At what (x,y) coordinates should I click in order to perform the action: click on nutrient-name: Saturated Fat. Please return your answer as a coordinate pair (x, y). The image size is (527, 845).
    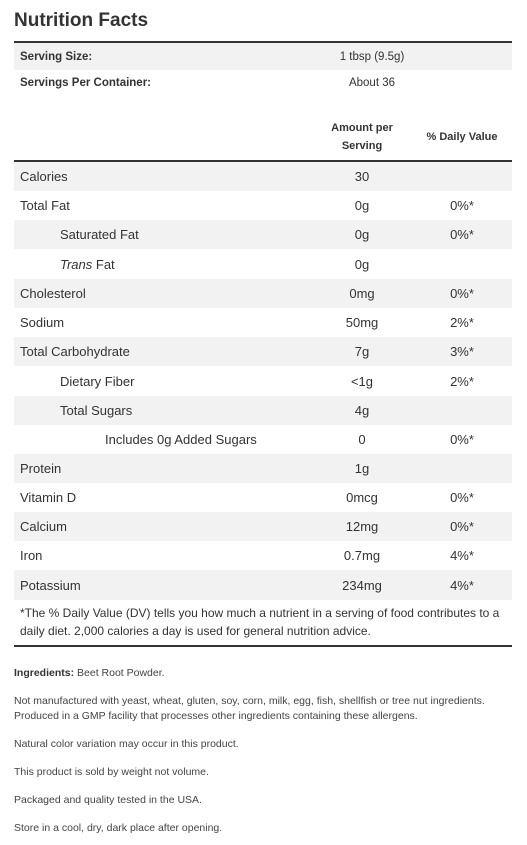
    Looking at the image, I should click on (99, 234).